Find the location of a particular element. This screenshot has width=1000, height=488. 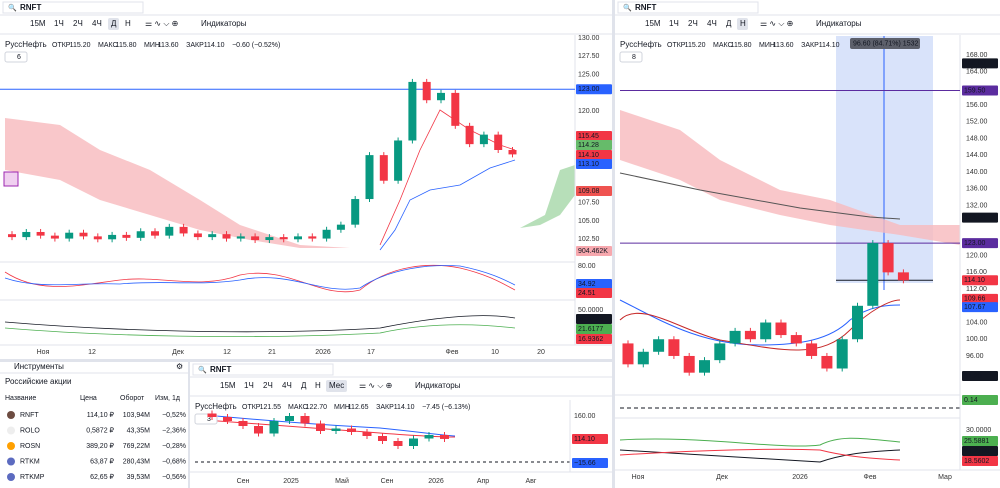

bottom-panel is located at coordinates (401, 425).